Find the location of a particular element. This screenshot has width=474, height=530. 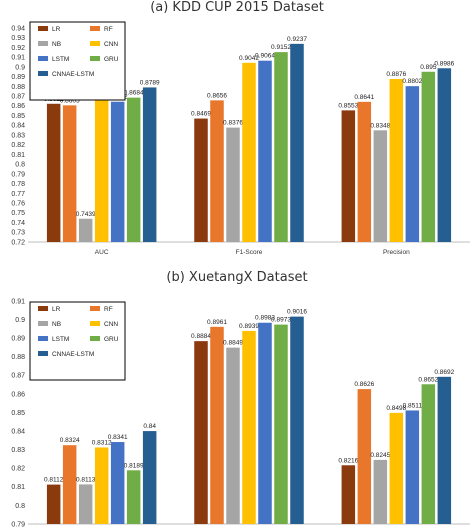

y-tick-label: 0.74 is located at coordinates (18, 223).